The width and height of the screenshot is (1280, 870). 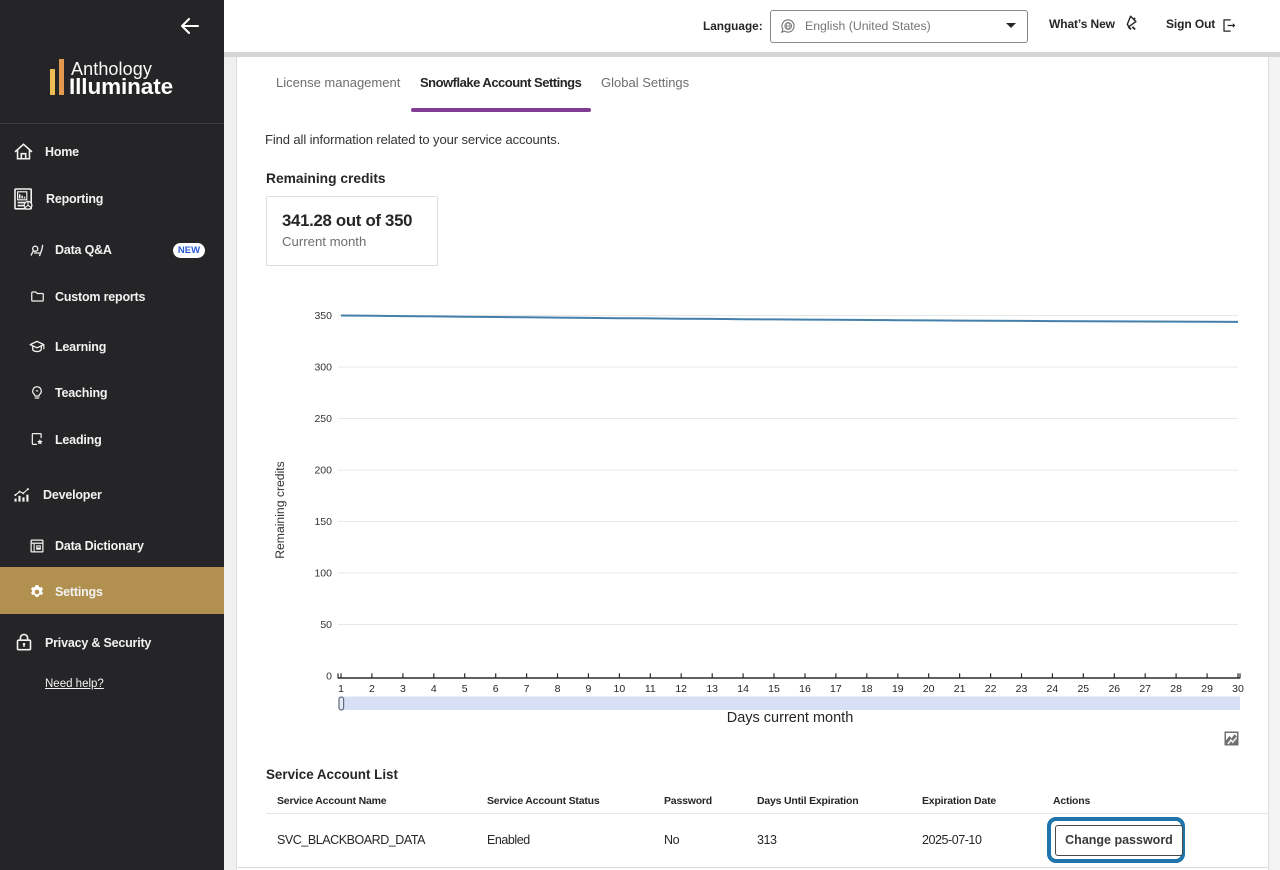 I want to click on svg-text: 27, so click(x=1145, y=689).